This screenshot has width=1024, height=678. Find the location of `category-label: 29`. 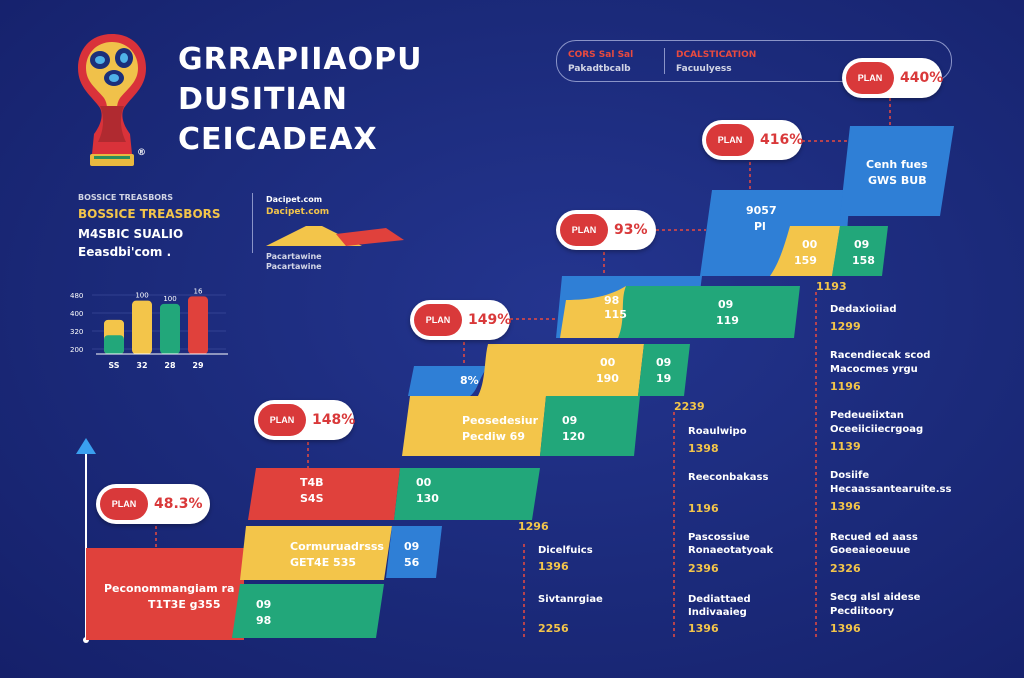

category-label: 29 is located at coordinates (198, 365).